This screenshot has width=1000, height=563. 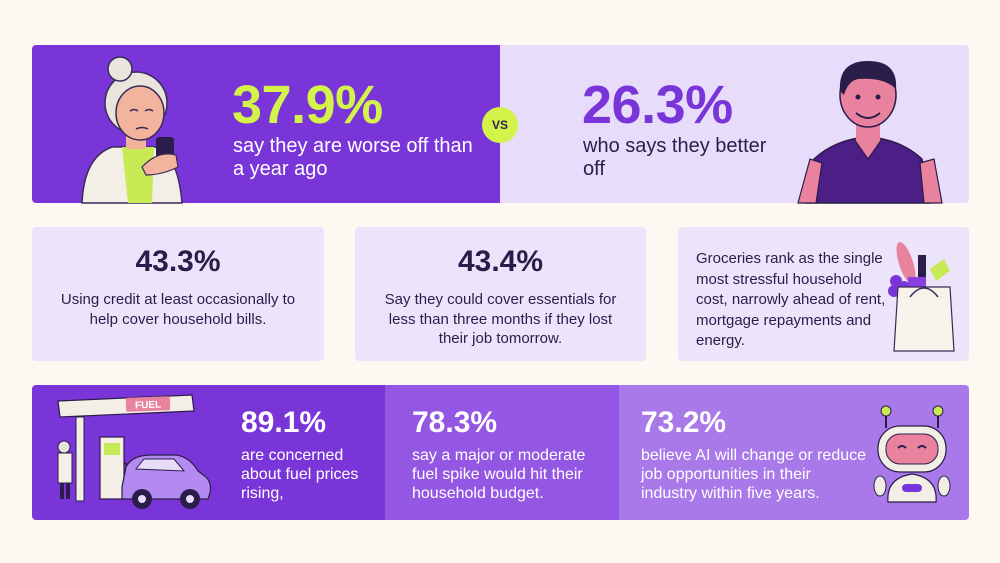 What do you see at coordinates (148, 406) in the screenshot?
I see `fuel-sign-text: FUEL` at bounding box center [148, 406].